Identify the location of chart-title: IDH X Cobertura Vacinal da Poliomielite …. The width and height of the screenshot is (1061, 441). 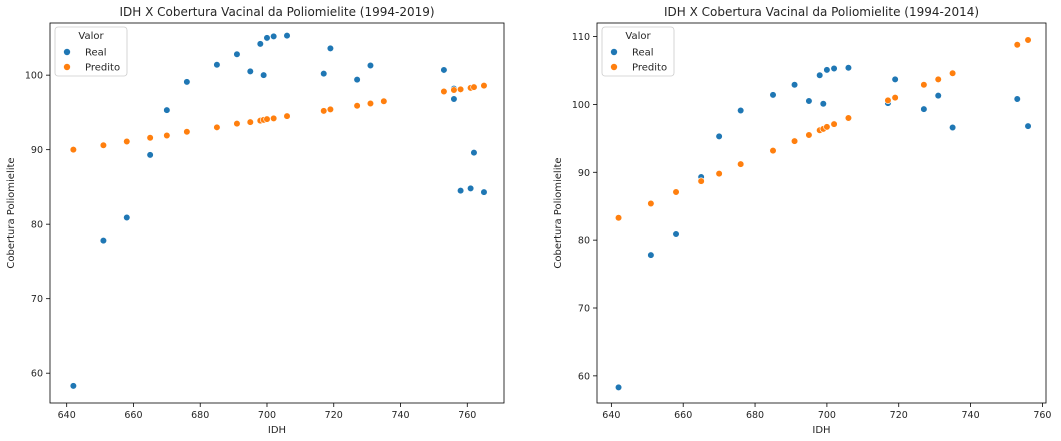
(821, 12).